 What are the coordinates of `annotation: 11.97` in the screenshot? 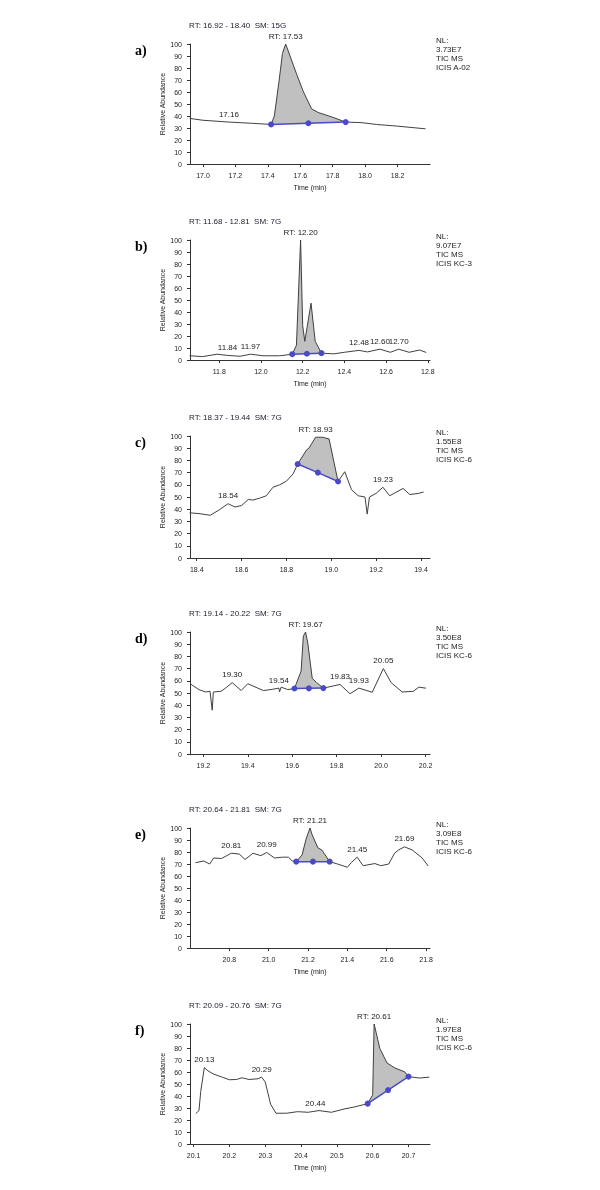 It's located at (250, 346).